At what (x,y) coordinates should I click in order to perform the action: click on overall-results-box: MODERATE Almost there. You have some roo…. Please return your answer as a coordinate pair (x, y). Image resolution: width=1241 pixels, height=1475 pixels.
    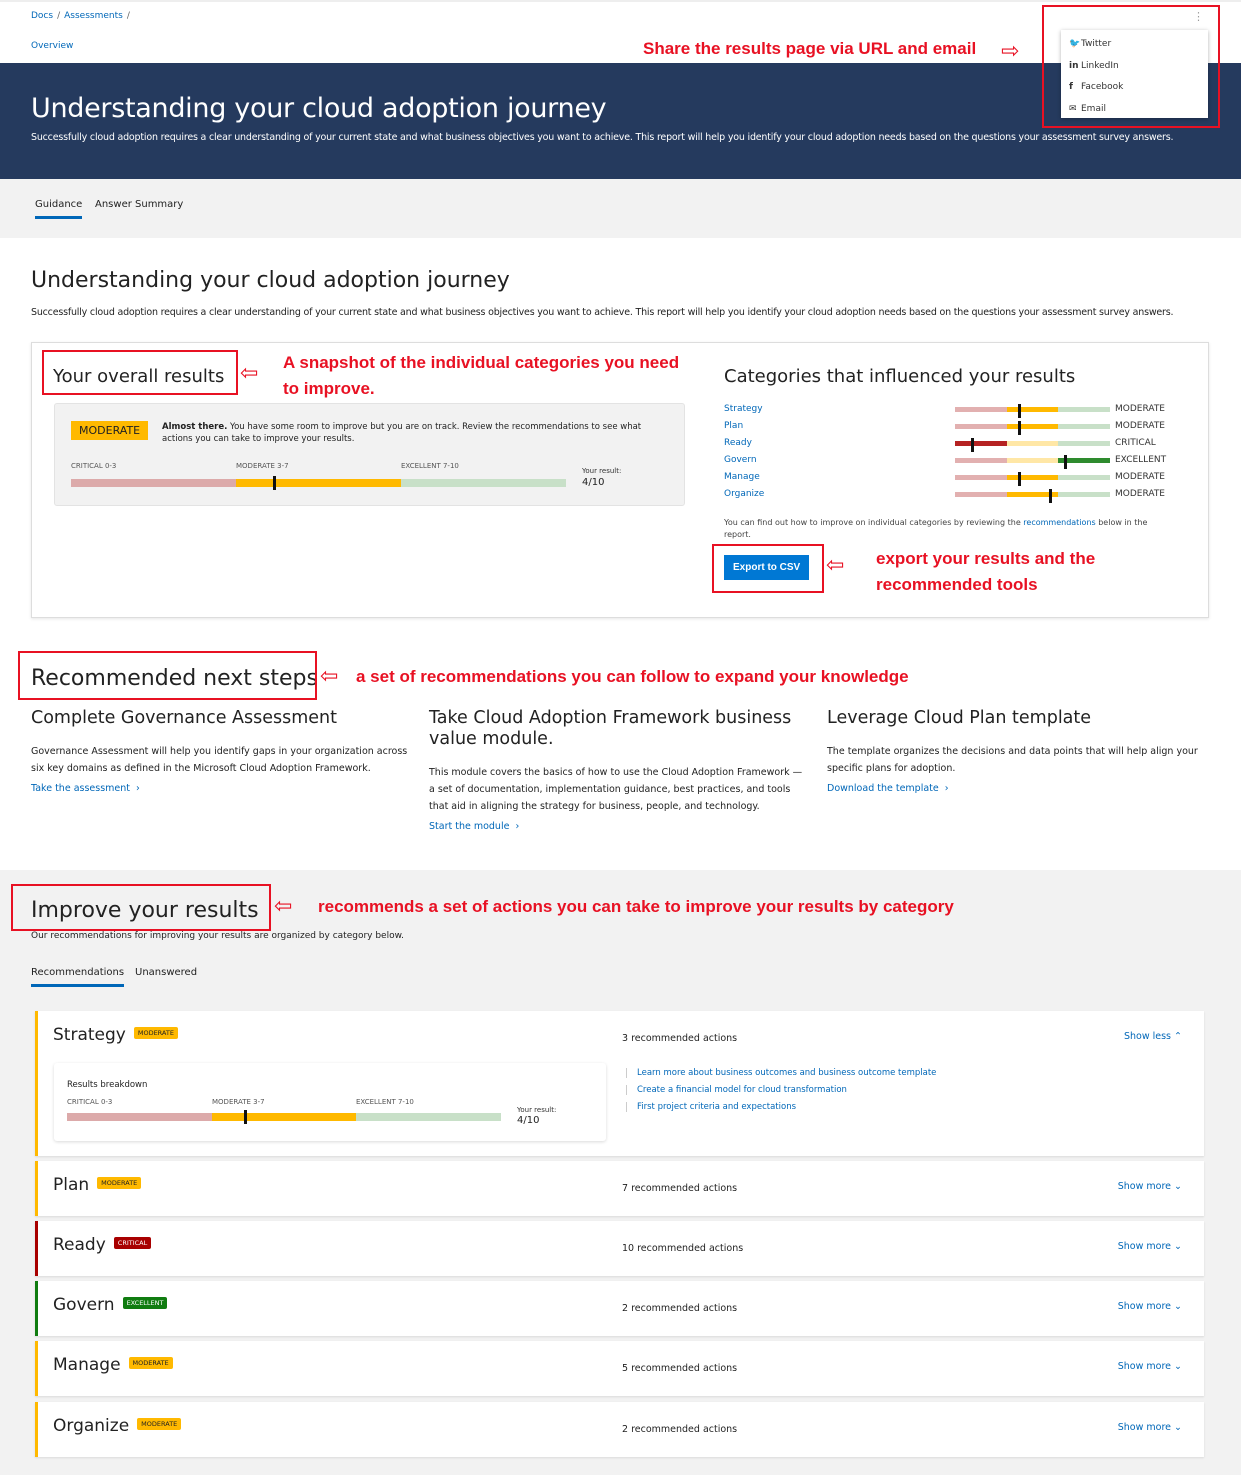
    Looking at the image, I should click on (369, 454).